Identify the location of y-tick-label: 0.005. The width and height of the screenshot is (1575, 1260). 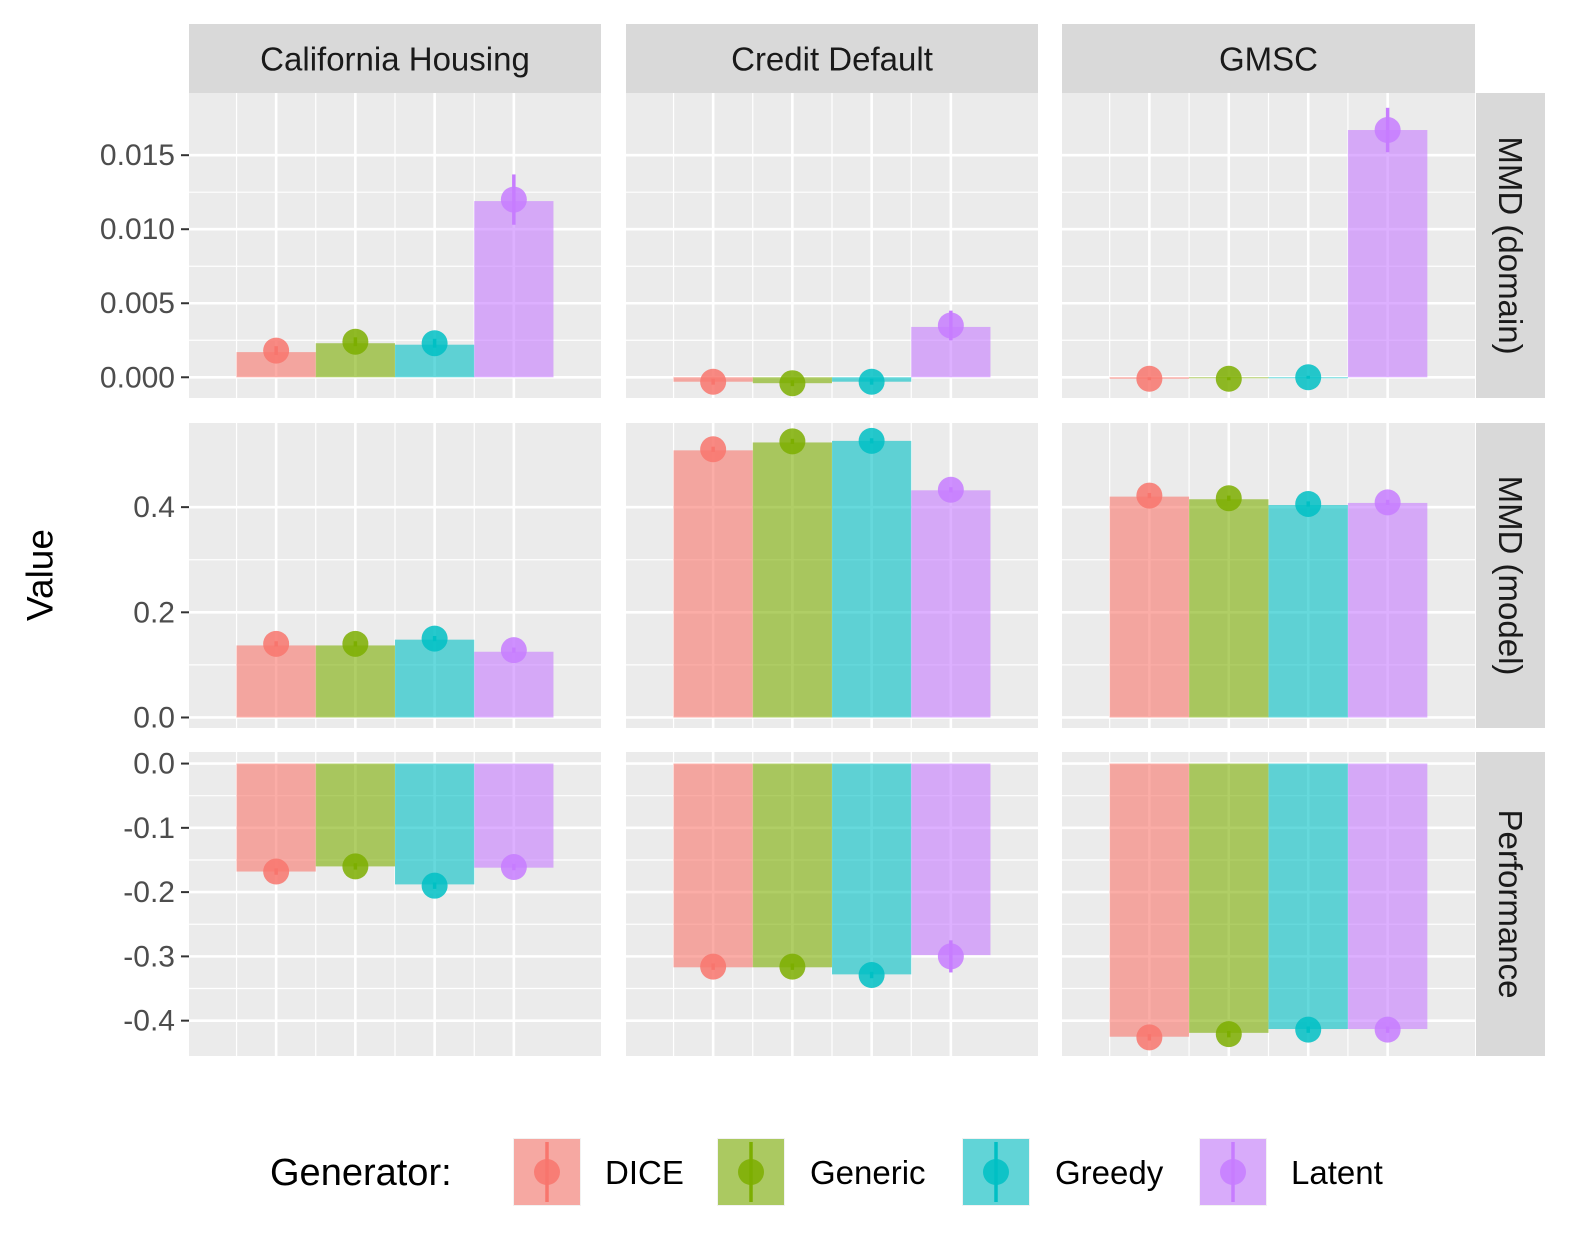
(137, 303).